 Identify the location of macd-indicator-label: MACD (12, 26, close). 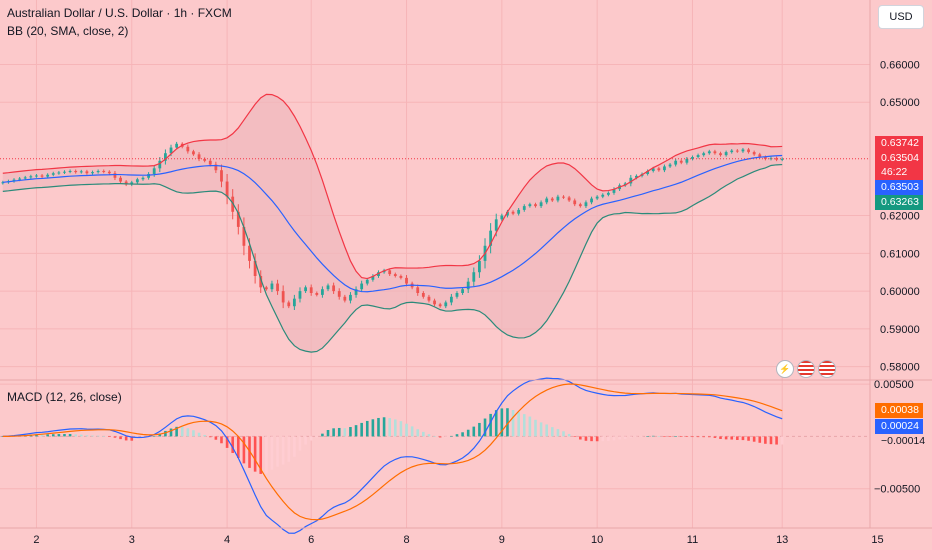
(64, 397).